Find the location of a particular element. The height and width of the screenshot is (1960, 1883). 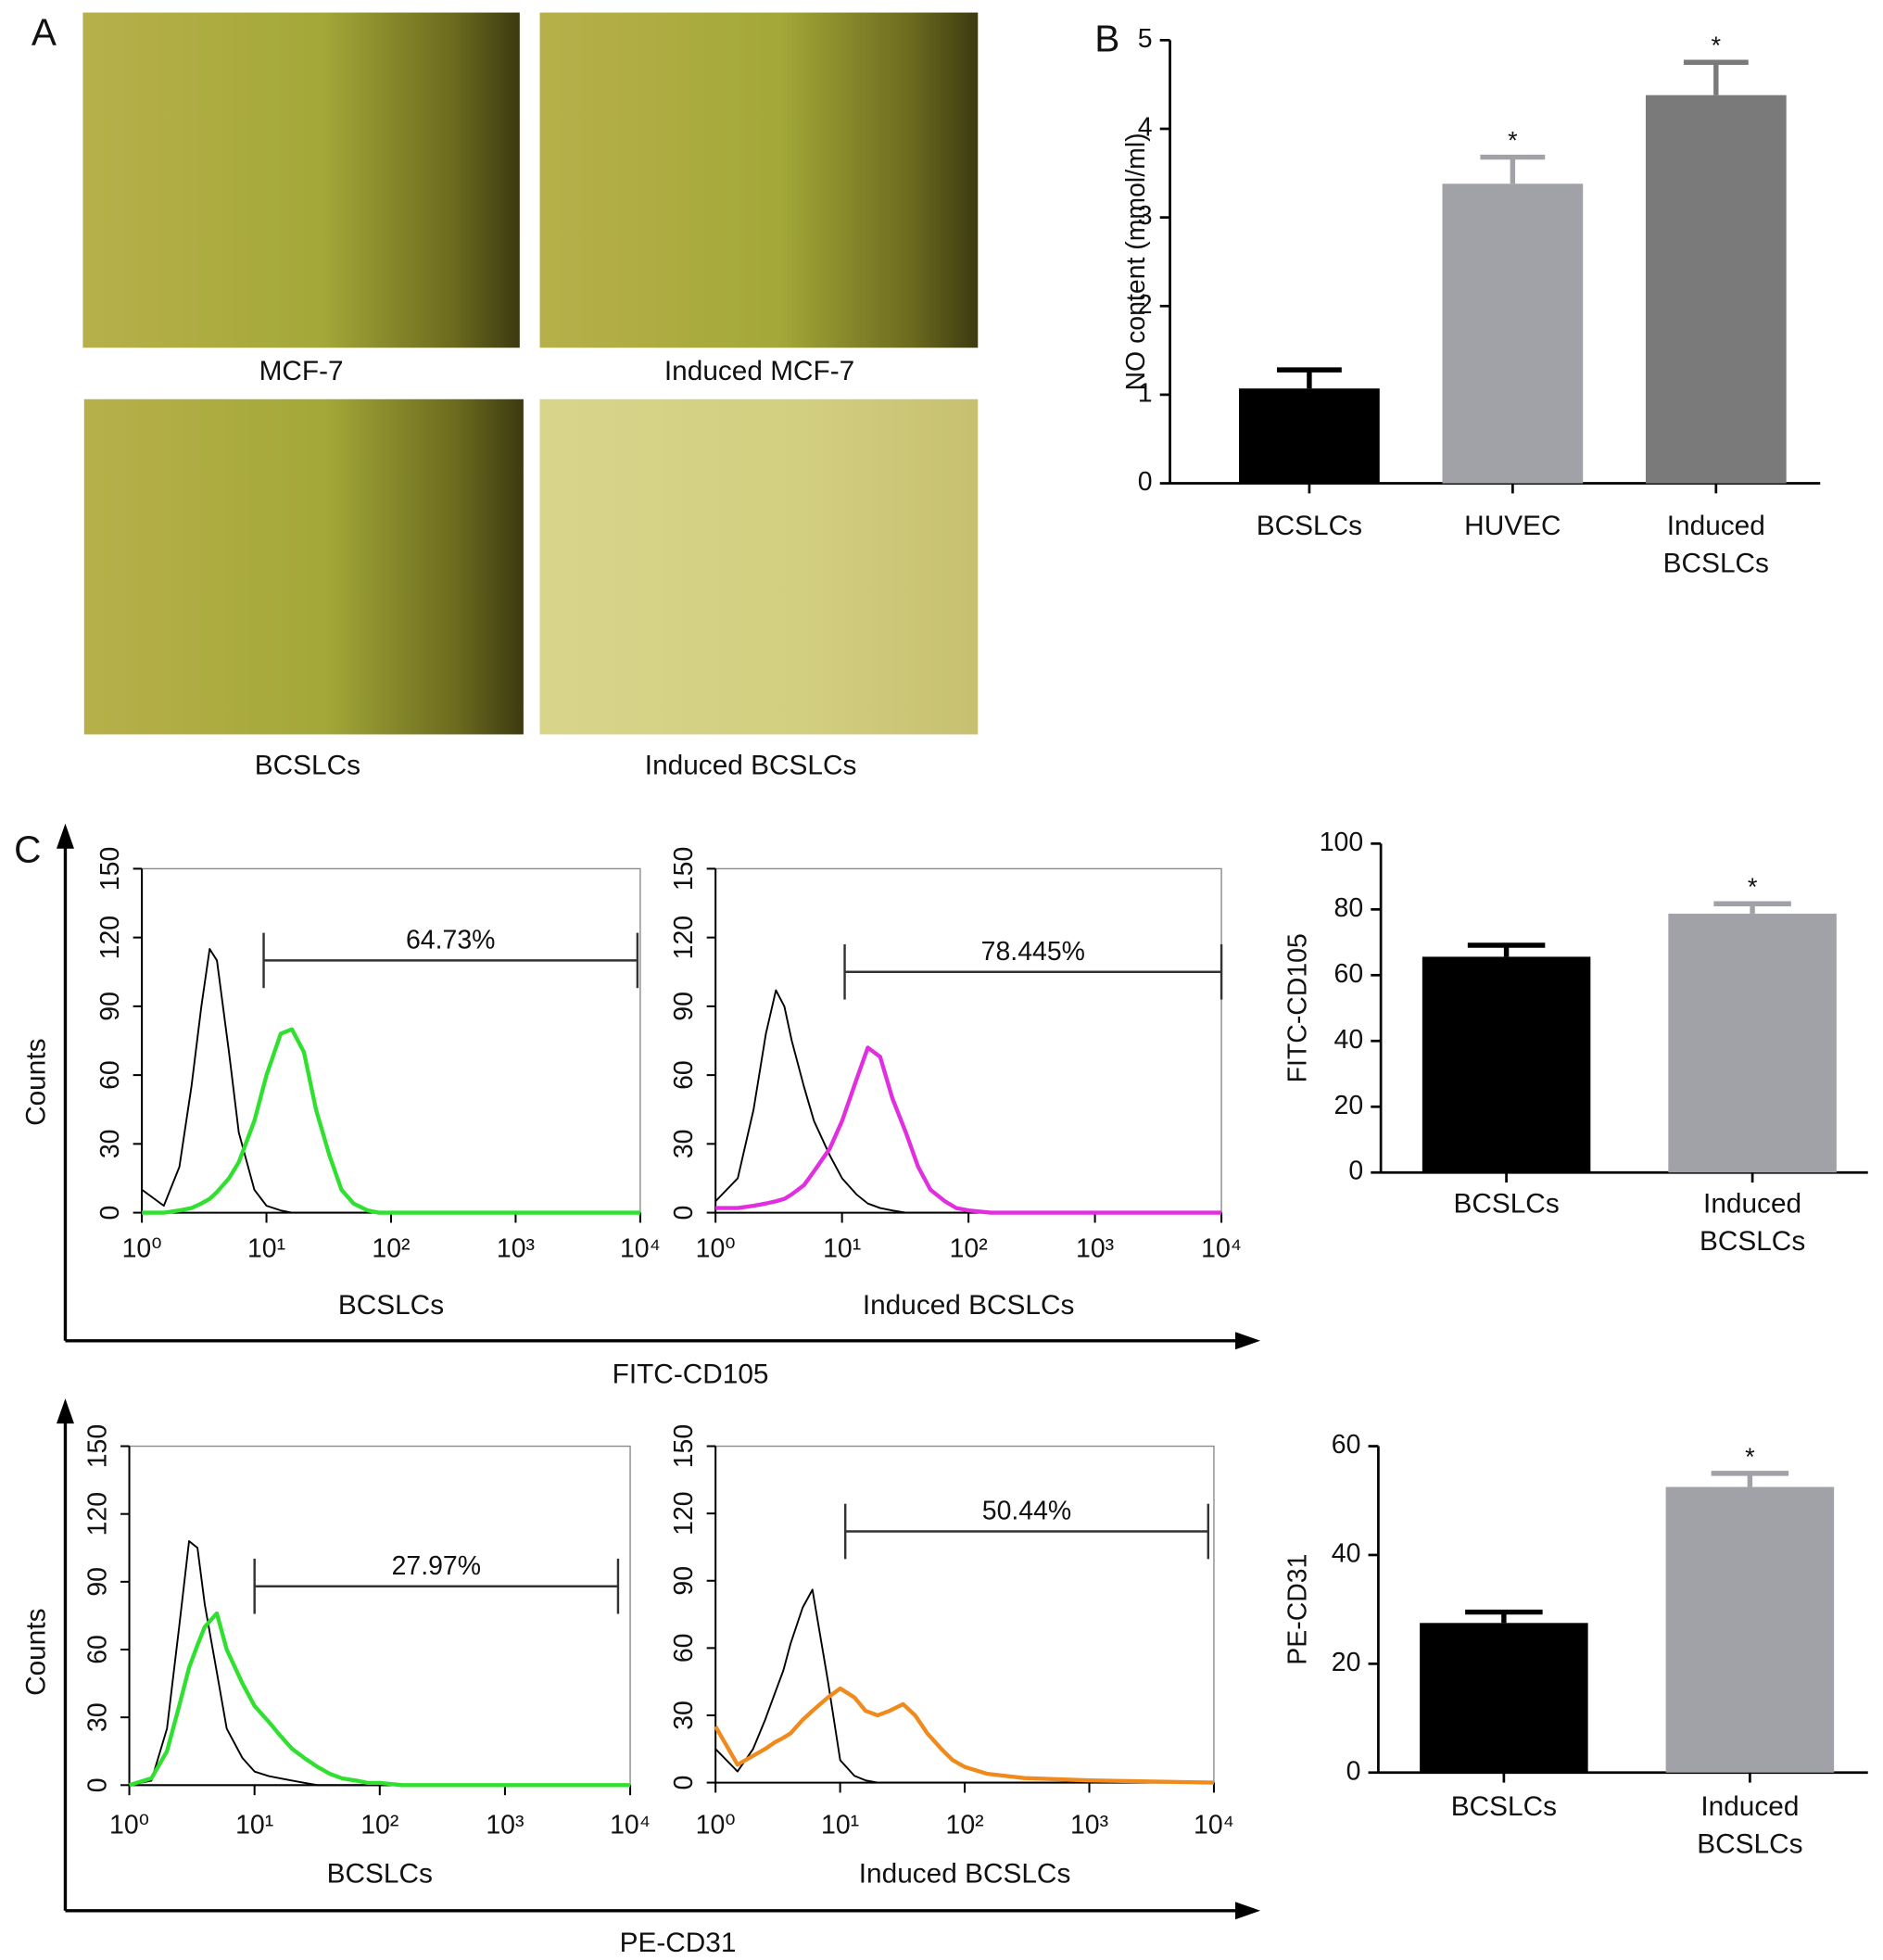

micrograph-caption: MCF-7 is located at coordinates (301, 371).